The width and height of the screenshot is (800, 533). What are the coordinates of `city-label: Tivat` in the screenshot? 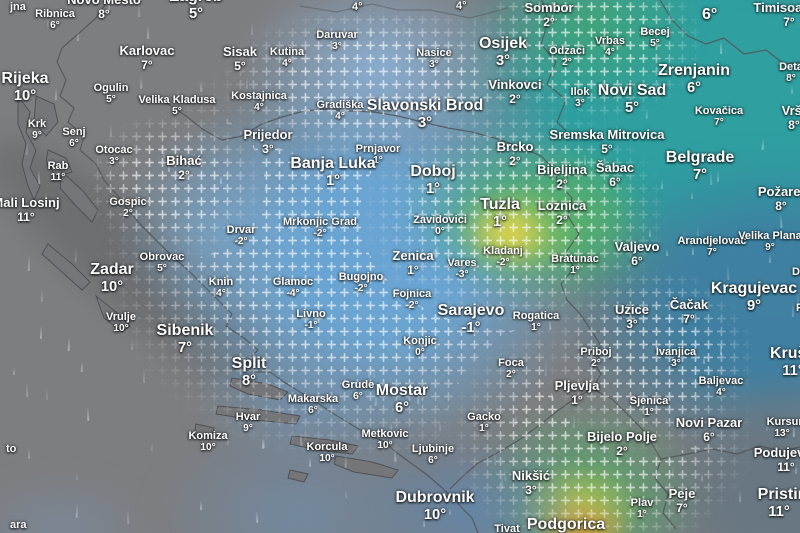 It's located at (506, 528).